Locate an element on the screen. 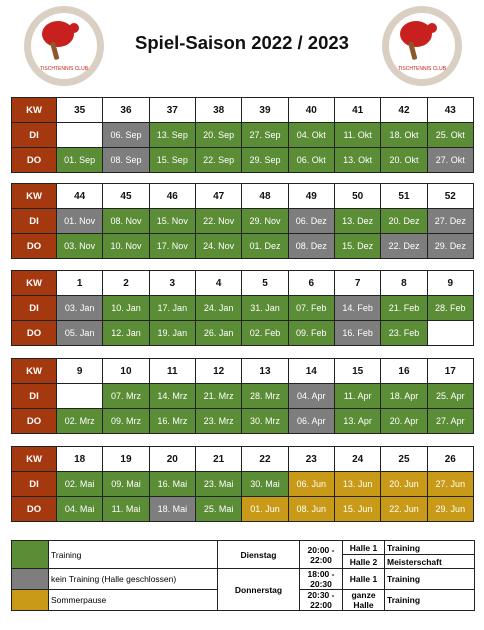 The width and height of the screenshot is (484, 630). legend-swatch-training is located at coordinates (30, 554).